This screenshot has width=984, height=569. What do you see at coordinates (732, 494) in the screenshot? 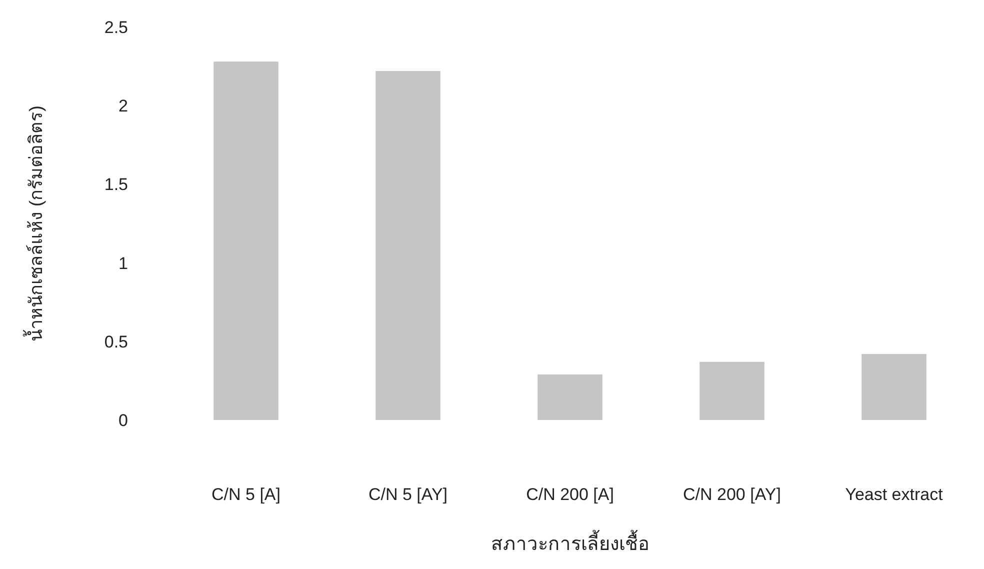
I see `x-tick-label: C/N 200 [AY]` at bounding box center [732, 494].